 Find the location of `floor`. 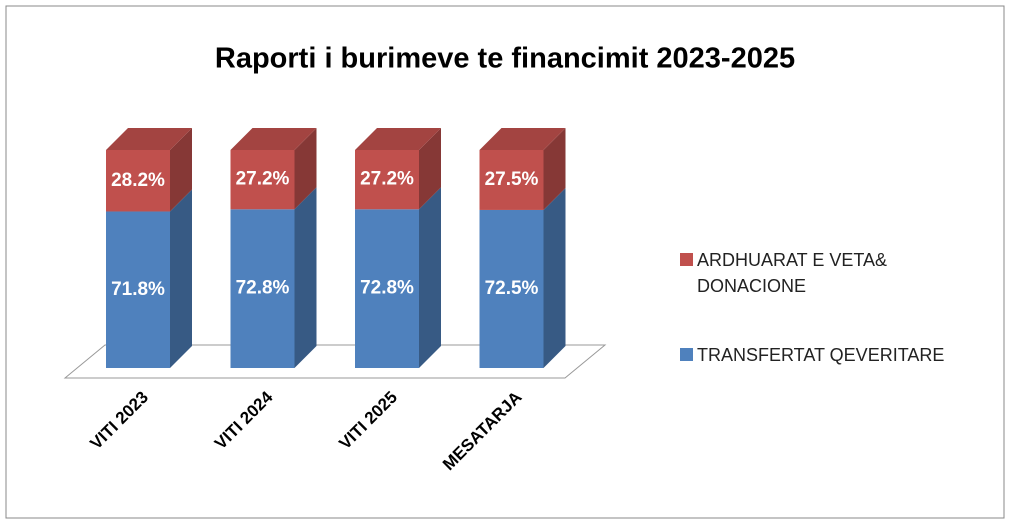

floor is located at coordinates (335, 361).